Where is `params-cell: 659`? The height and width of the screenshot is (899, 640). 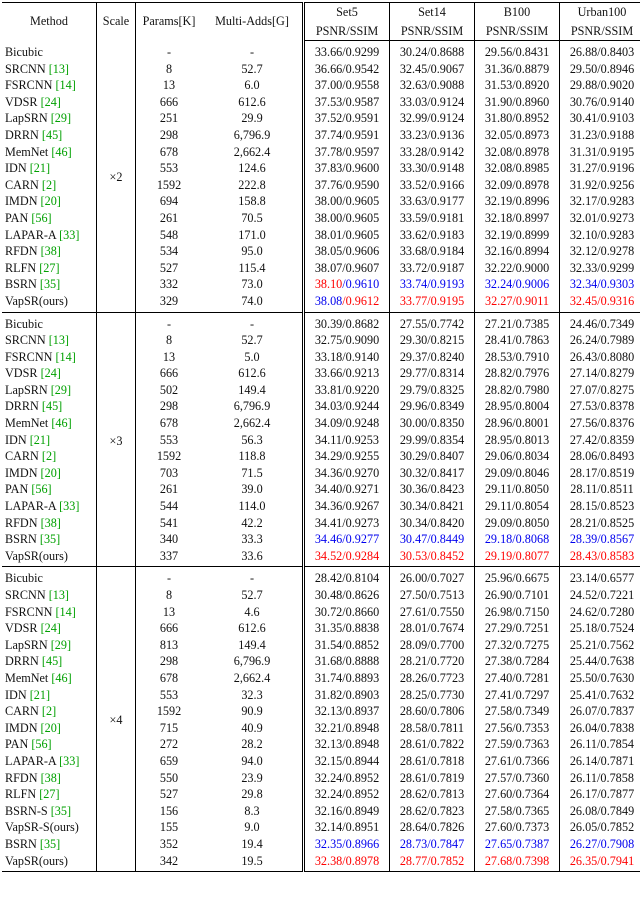 params-cell: 659 is located at coordinates (169, 760).